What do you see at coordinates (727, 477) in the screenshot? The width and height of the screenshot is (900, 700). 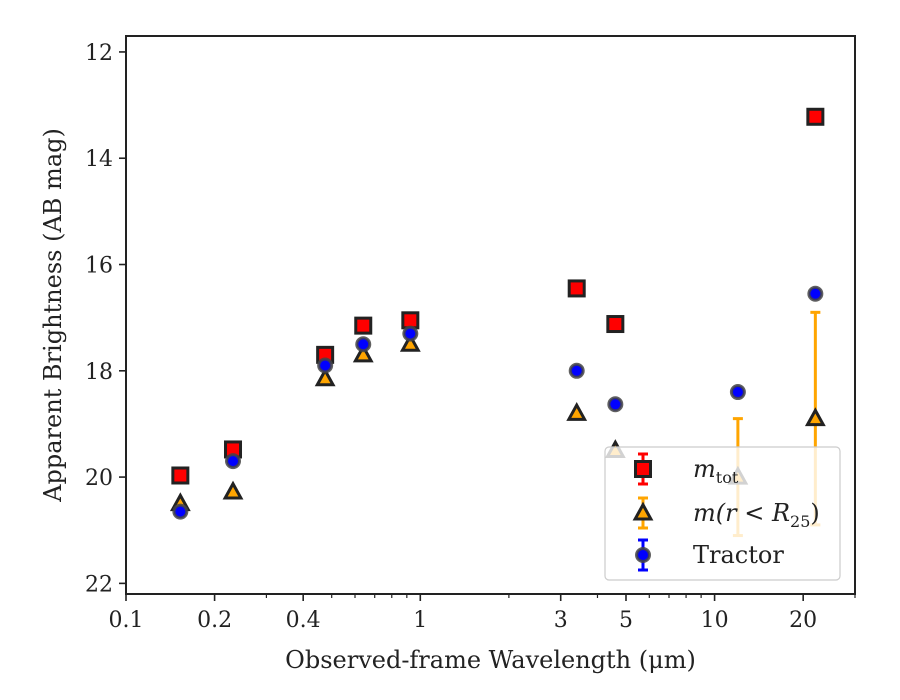 I see `legend-label-subscript: tot` at bounding box center [727, 477].